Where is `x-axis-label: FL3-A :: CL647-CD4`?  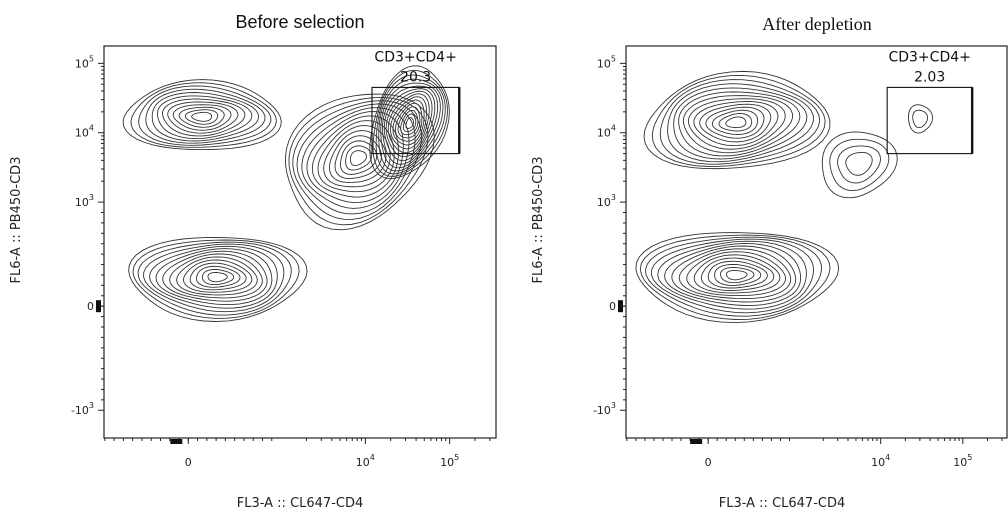 x-axis-label: FL3-A :: CL647-CD4 is located at coordinates (782, 503).